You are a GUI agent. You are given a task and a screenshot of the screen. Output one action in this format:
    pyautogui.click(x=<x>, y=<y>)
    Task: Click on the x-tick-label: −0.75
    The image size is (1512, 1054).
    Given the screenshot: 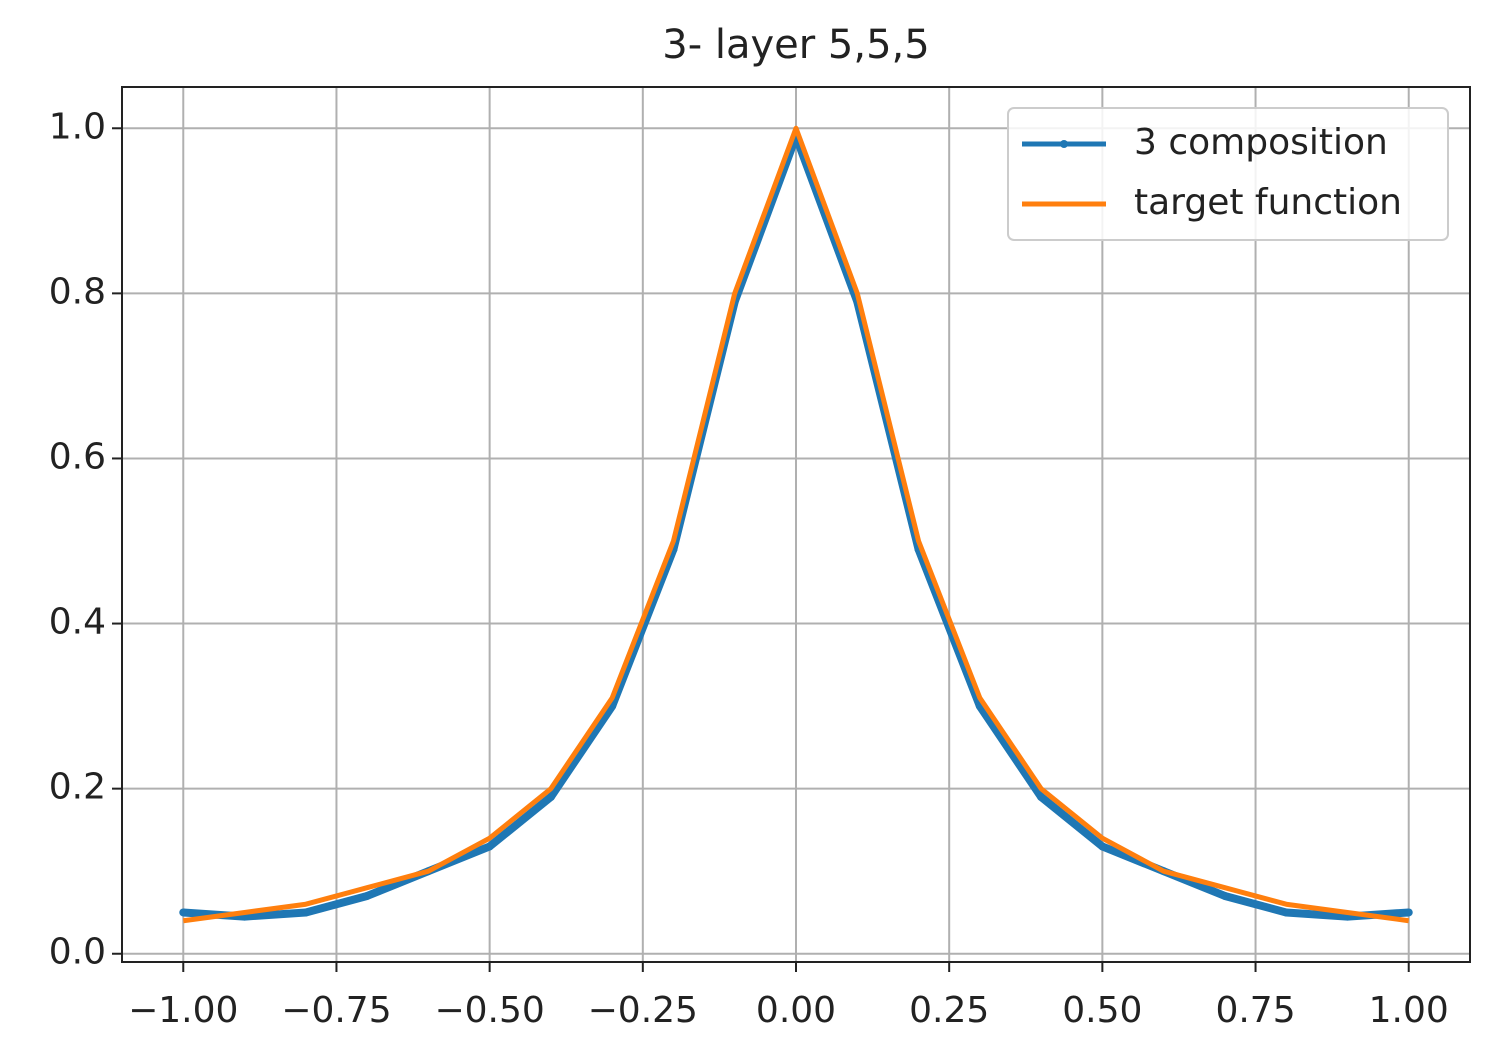 What is the action you would take?
    pyautogui.click(x=336, y=1010)
    